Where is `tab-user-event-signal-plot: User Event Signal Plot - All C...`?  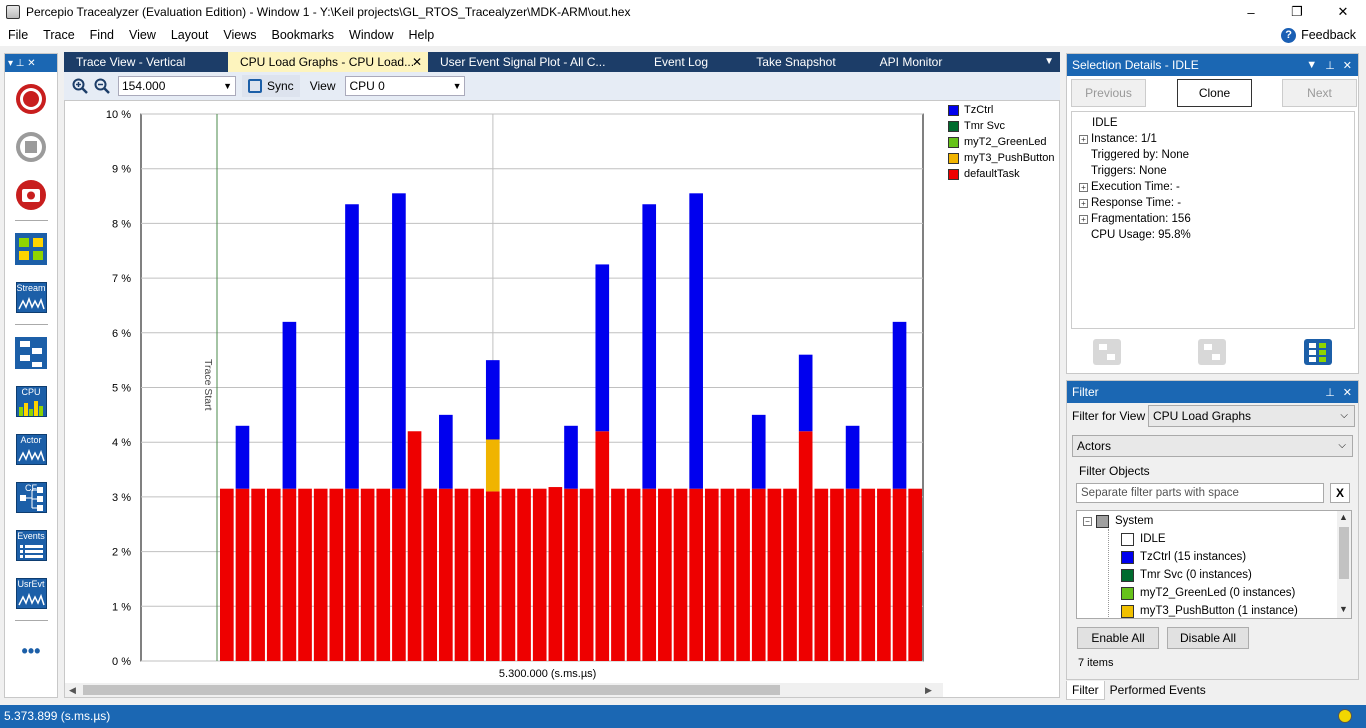
tab-user-event-signal-plot: User Event Signal Plot - All C... is located at coordinates (527, 62).